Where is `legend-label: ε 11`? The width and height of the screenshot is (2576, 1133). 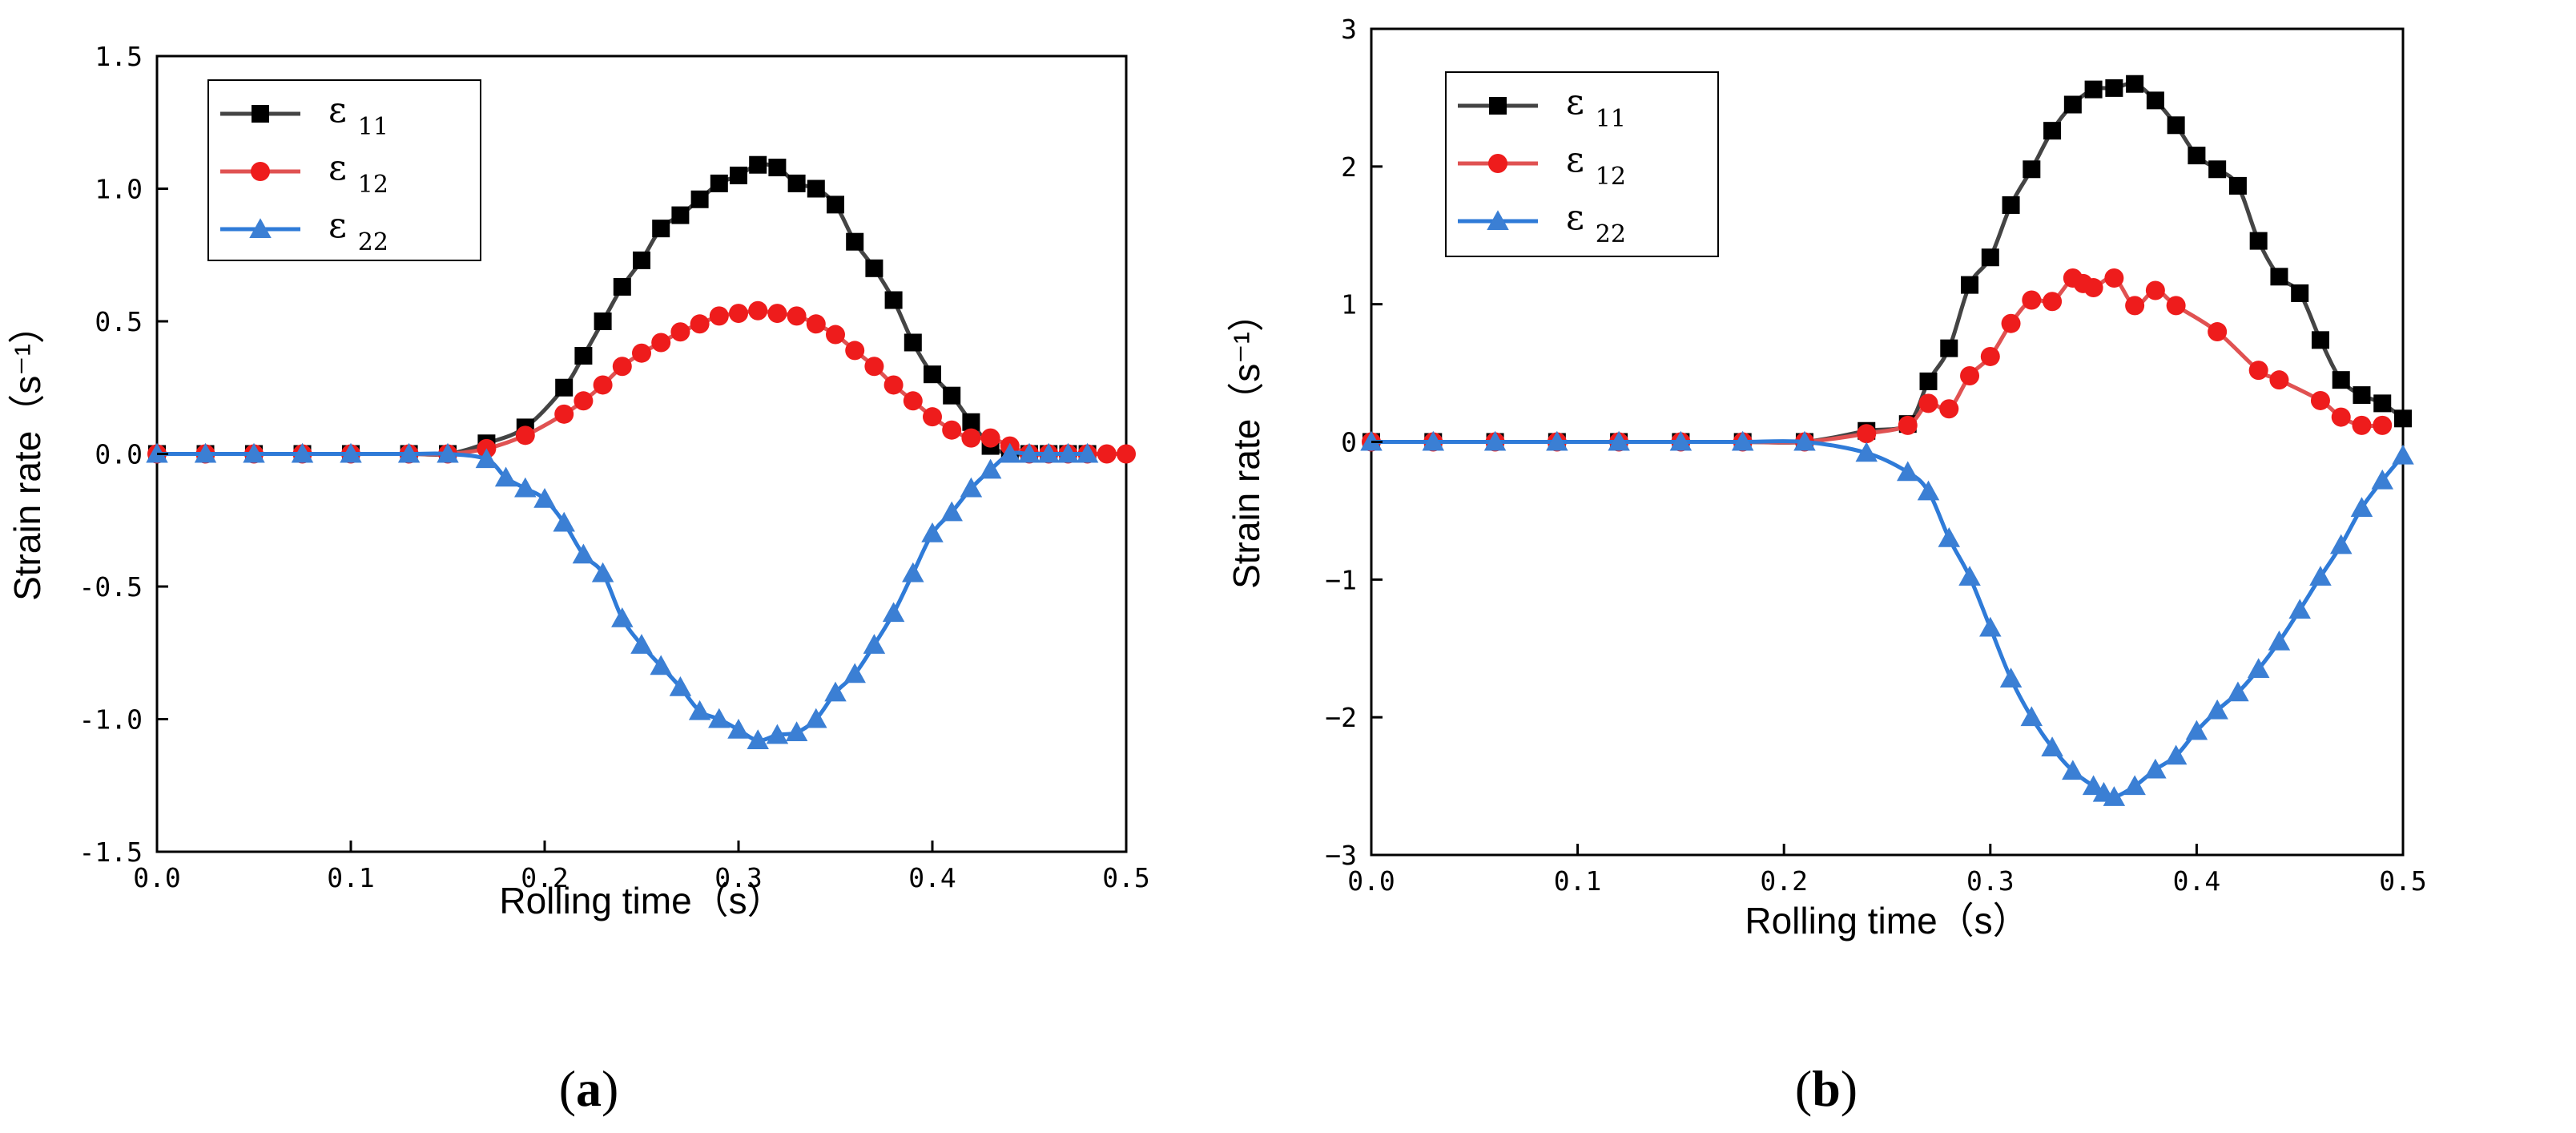 legend-label: ε 11 is located at coordinates (1596, 107).